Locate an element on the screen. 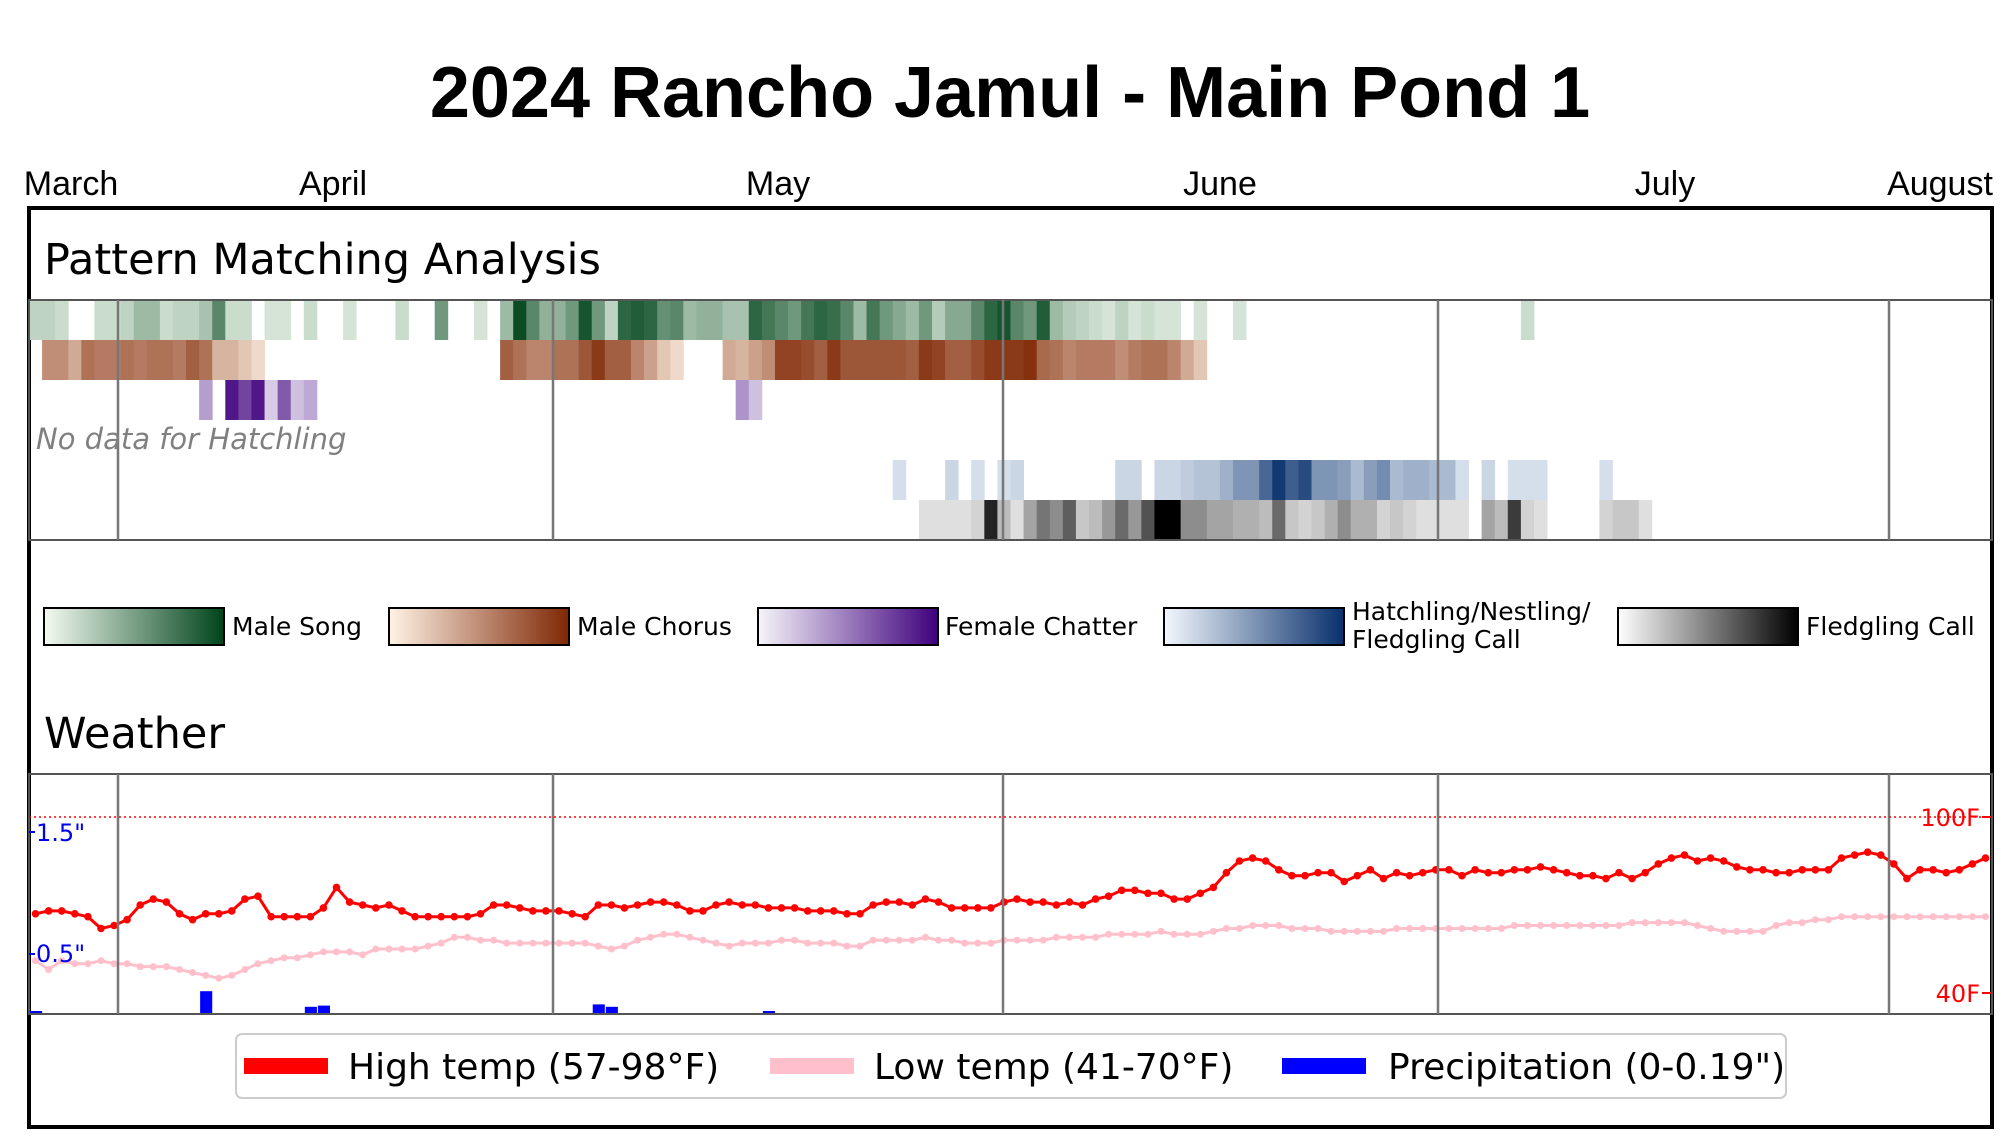 The width and height of the screenshot is (2010, 1143). colorbar-label-3: Hatchling/Nestling/ is located at coordinates (1471, 611).